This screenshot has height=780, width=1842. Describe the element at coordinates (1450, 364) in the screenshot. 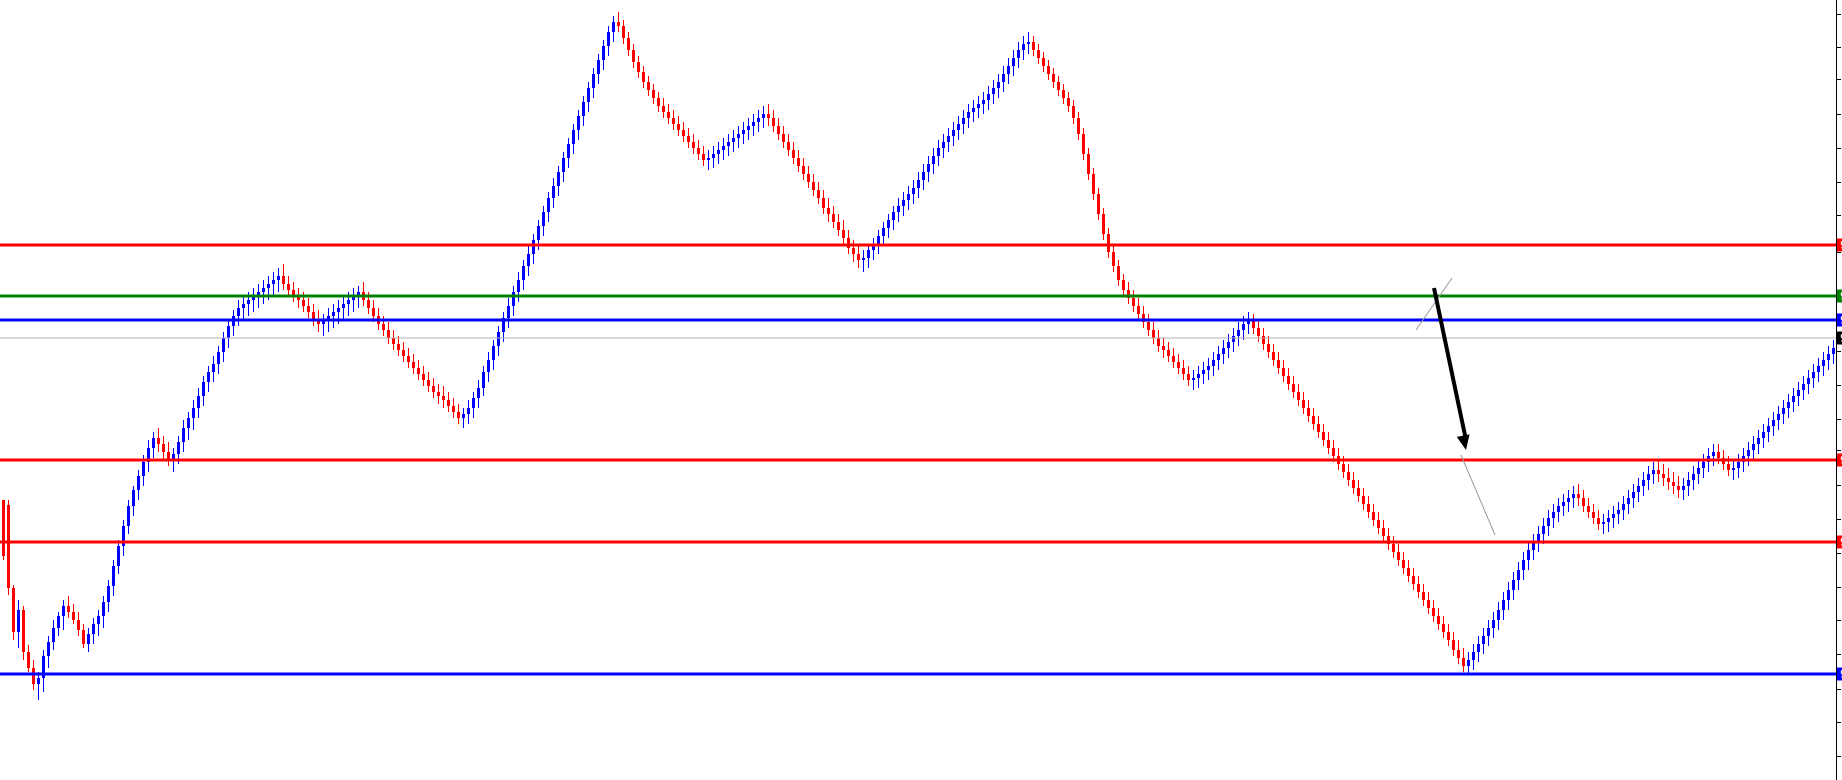

I see `down-arrow-annotation-shaft` at that location.